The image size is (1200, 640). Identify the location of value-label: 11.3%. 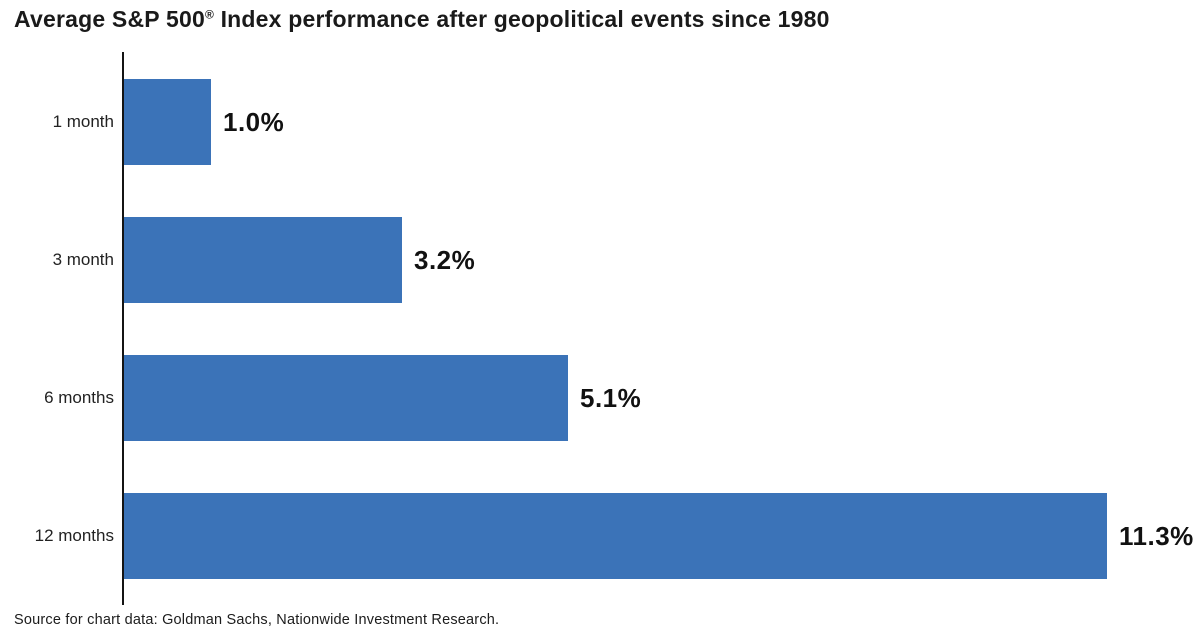
(1156, 535).